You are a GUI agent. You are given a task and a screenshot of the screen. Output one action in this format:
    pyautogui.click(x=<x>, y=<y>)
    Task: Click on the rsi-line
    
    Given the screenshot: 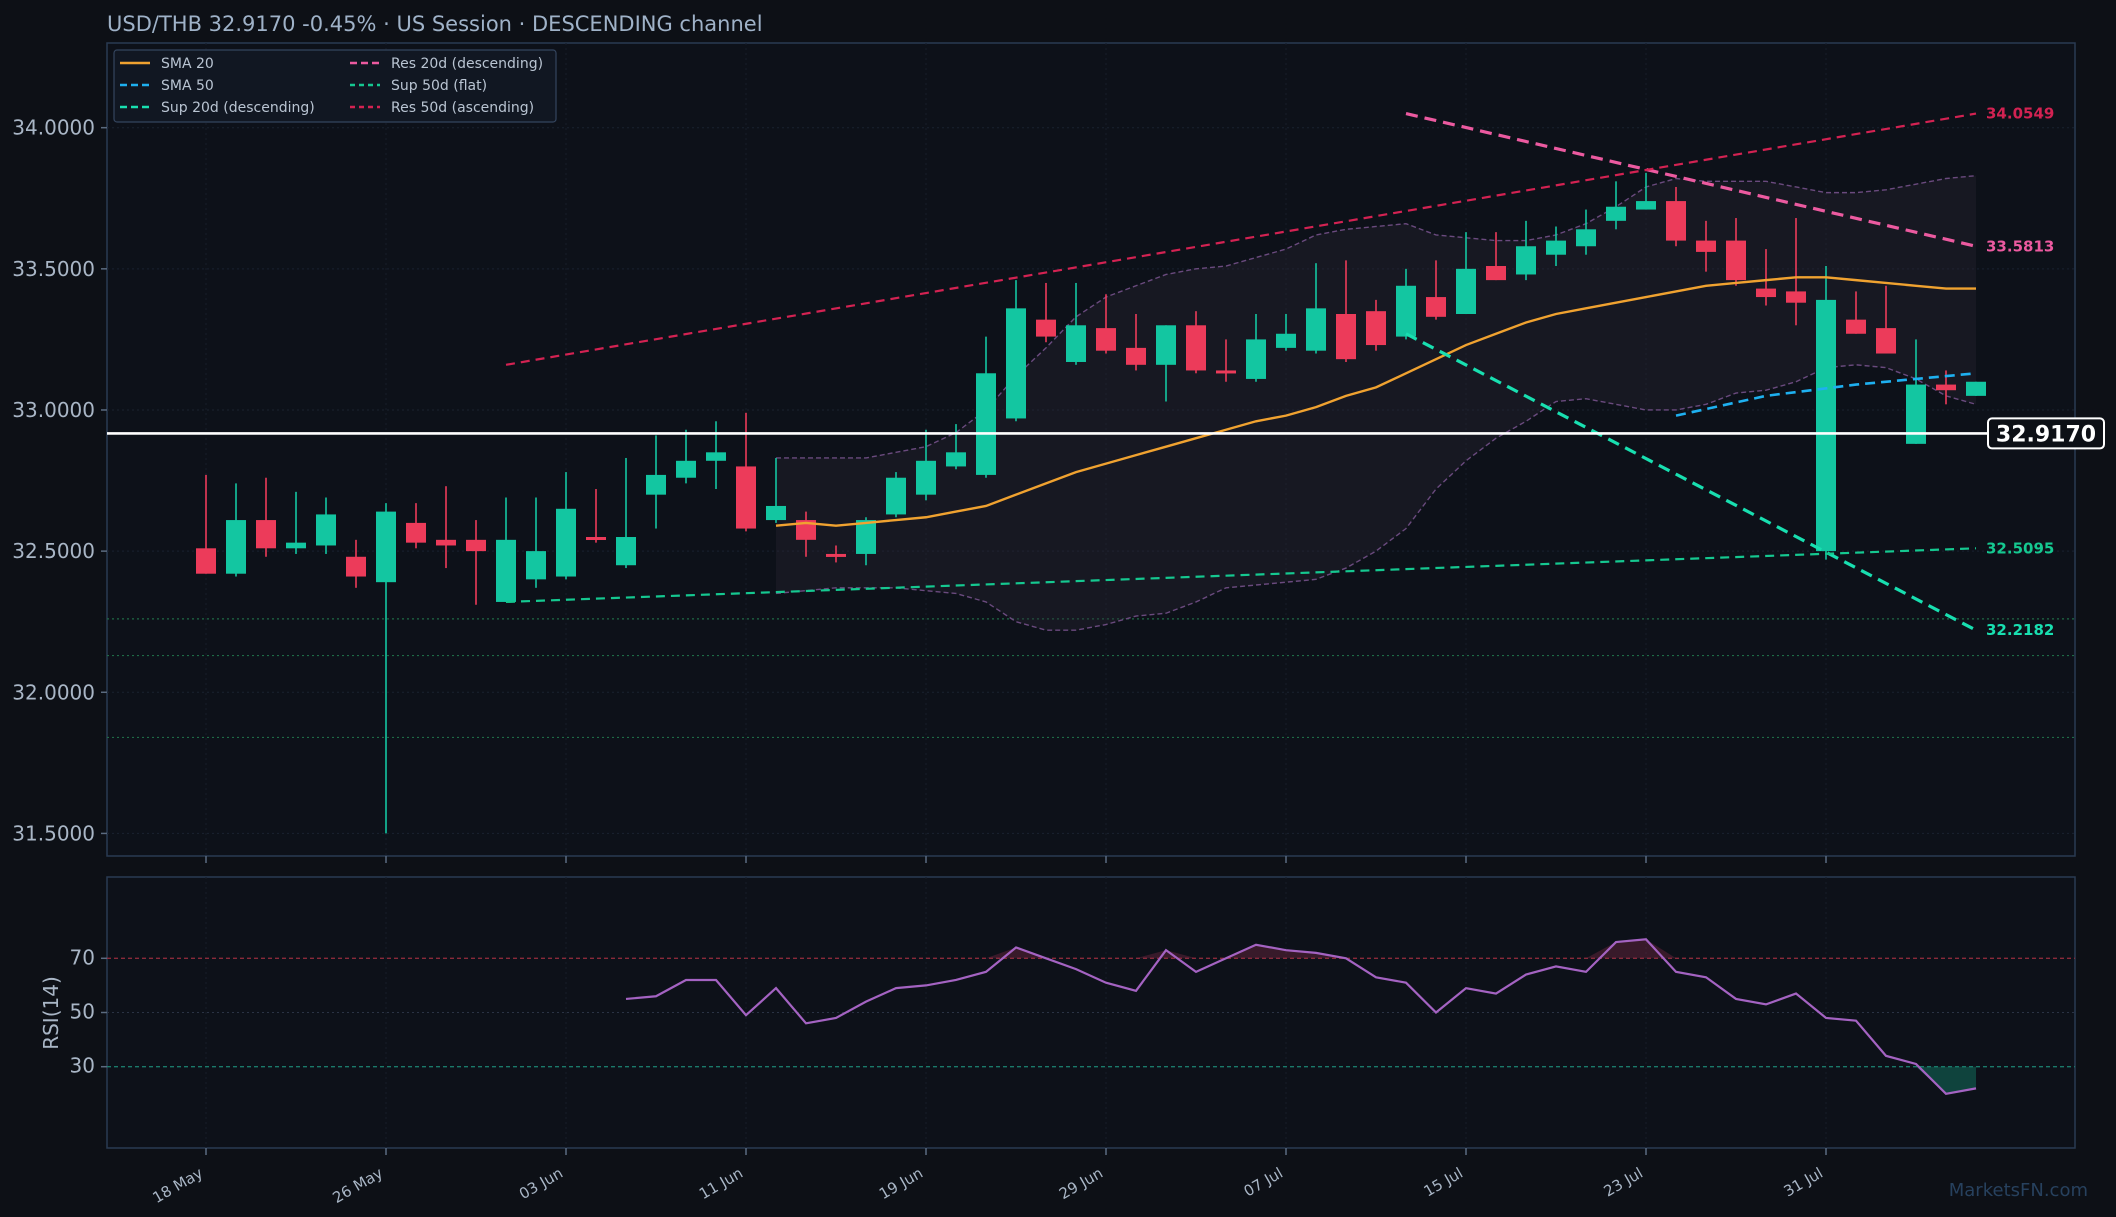 What is the action you would take?
    pyautogui.click(x=1301, y=1016)
    